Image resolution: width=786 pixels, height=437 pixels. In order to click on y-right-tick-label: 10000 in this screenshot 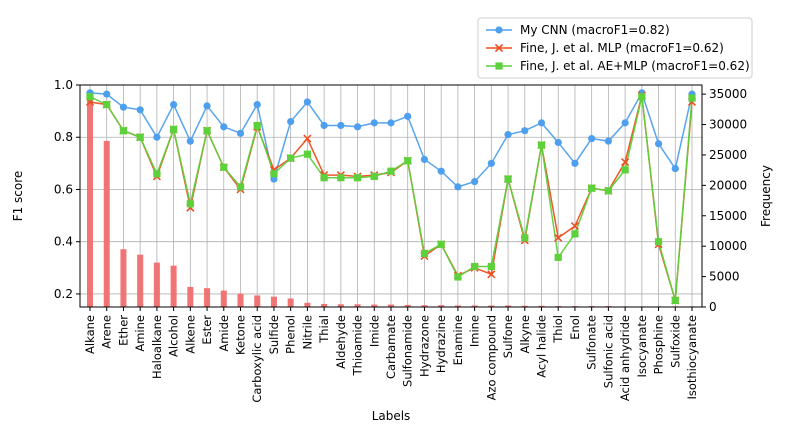, I will do `click(728, 246)`.